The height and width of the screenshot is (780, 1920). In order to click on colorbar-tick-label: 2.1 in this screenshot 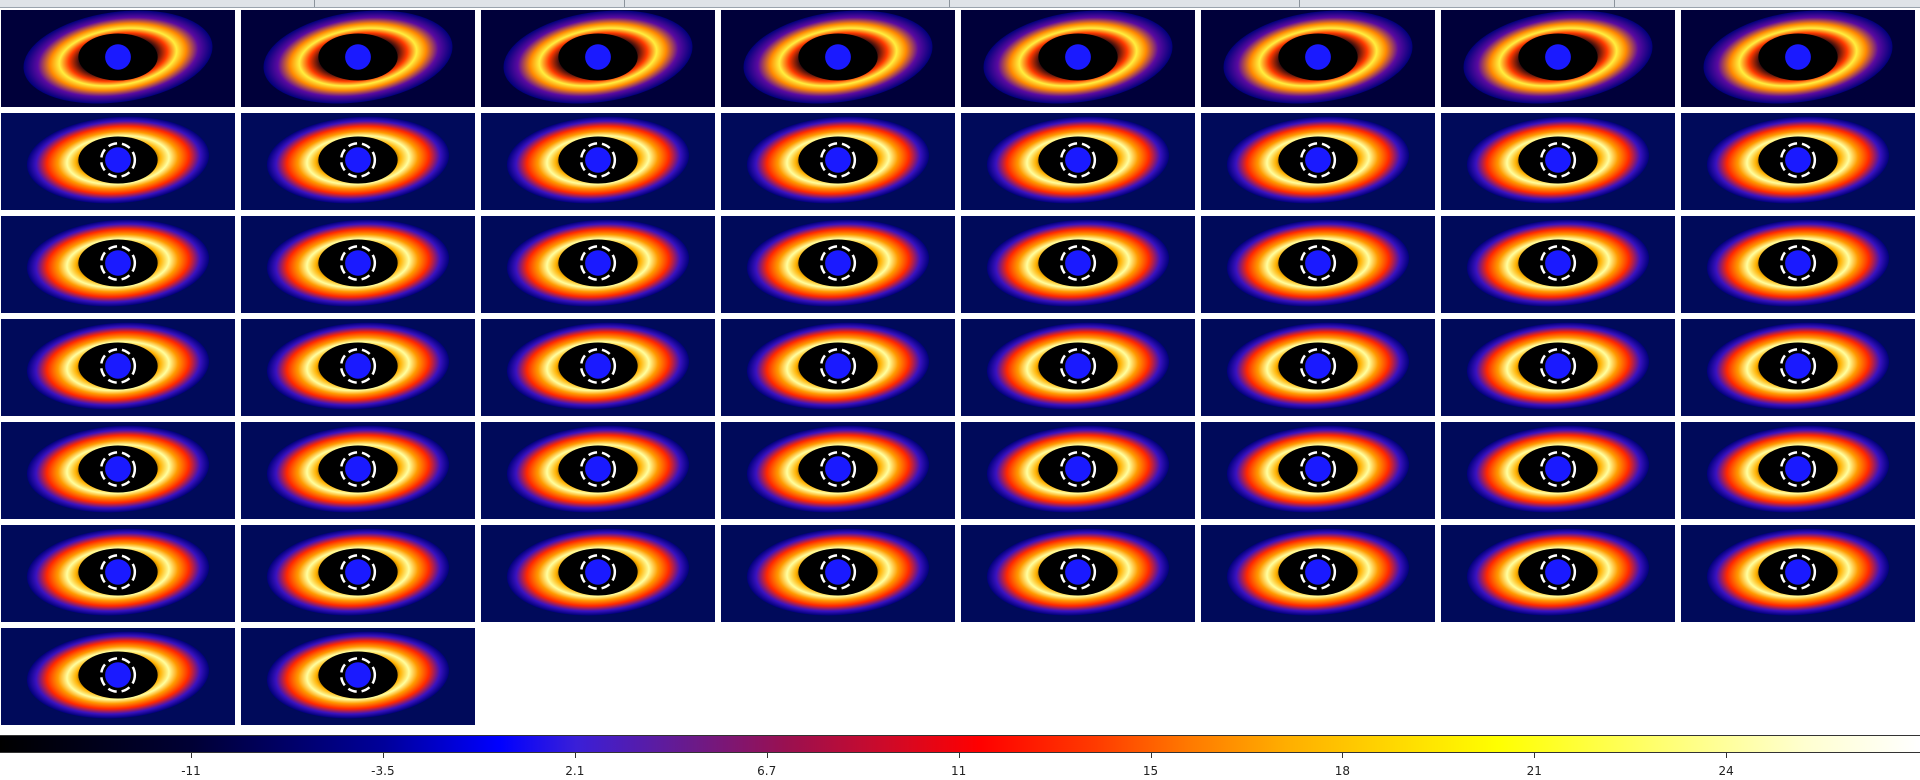, I will do `click(575, 771)`.